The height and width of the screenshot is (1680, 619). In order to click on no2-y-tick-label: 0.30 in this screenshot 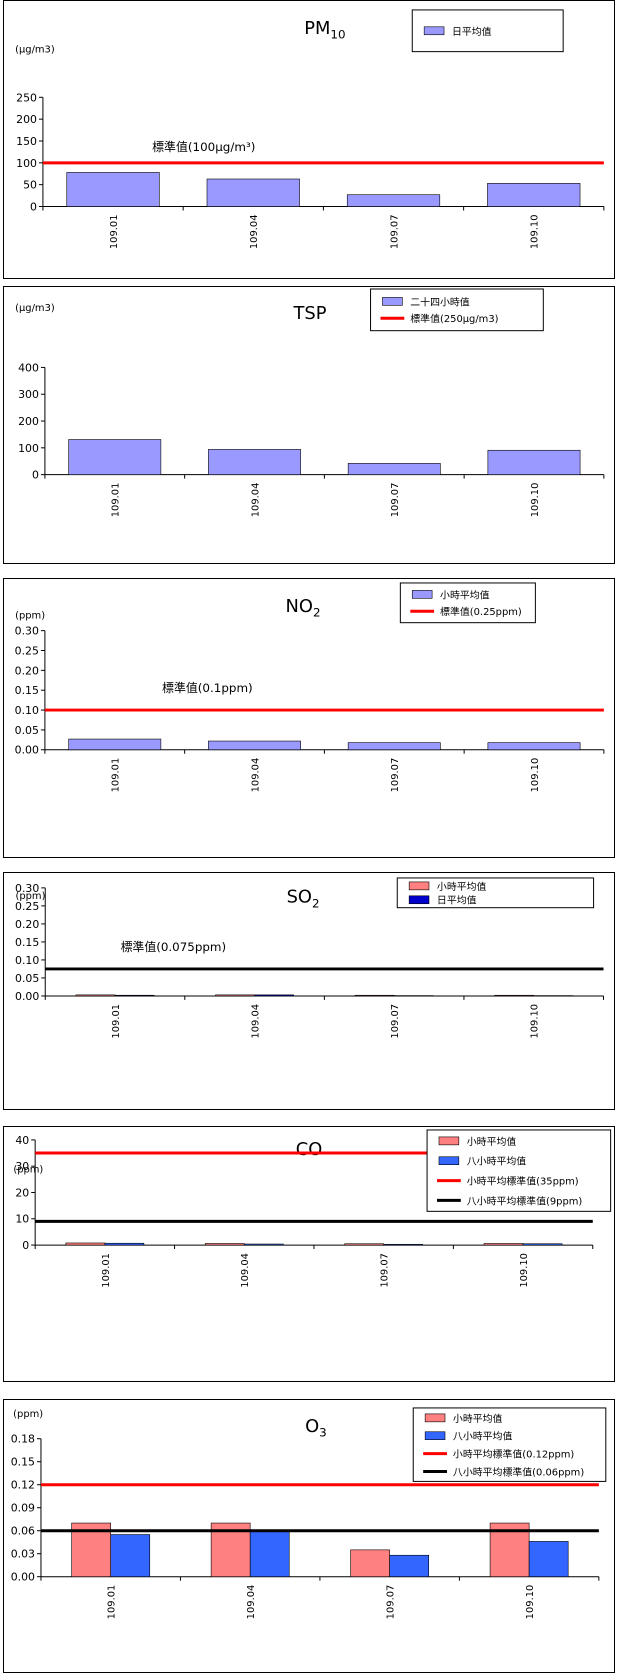, I will do `click(27, 631)`.